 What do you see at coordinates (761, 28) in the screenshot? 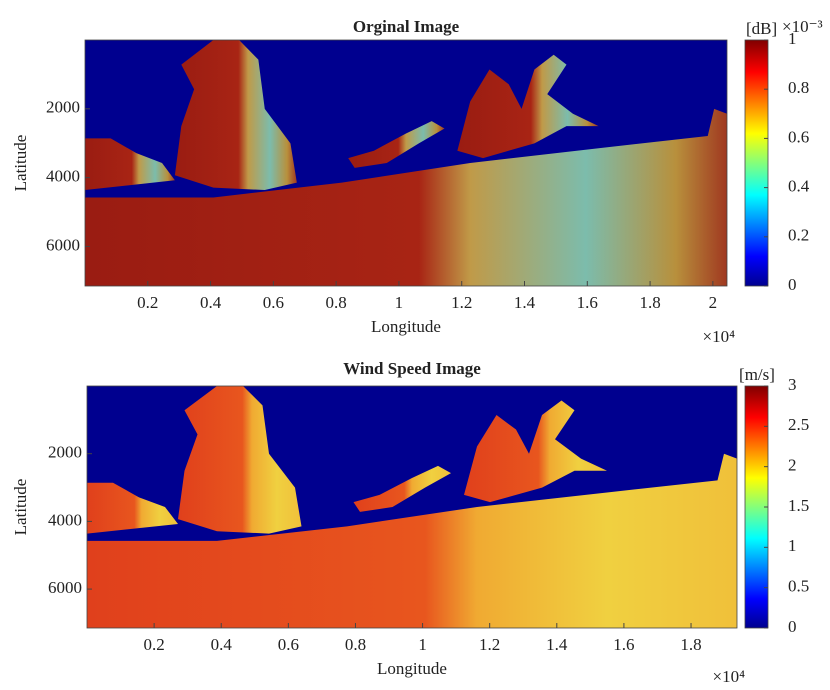
I see `colorbar-label: [dB]` at bounding box center [761, 28].